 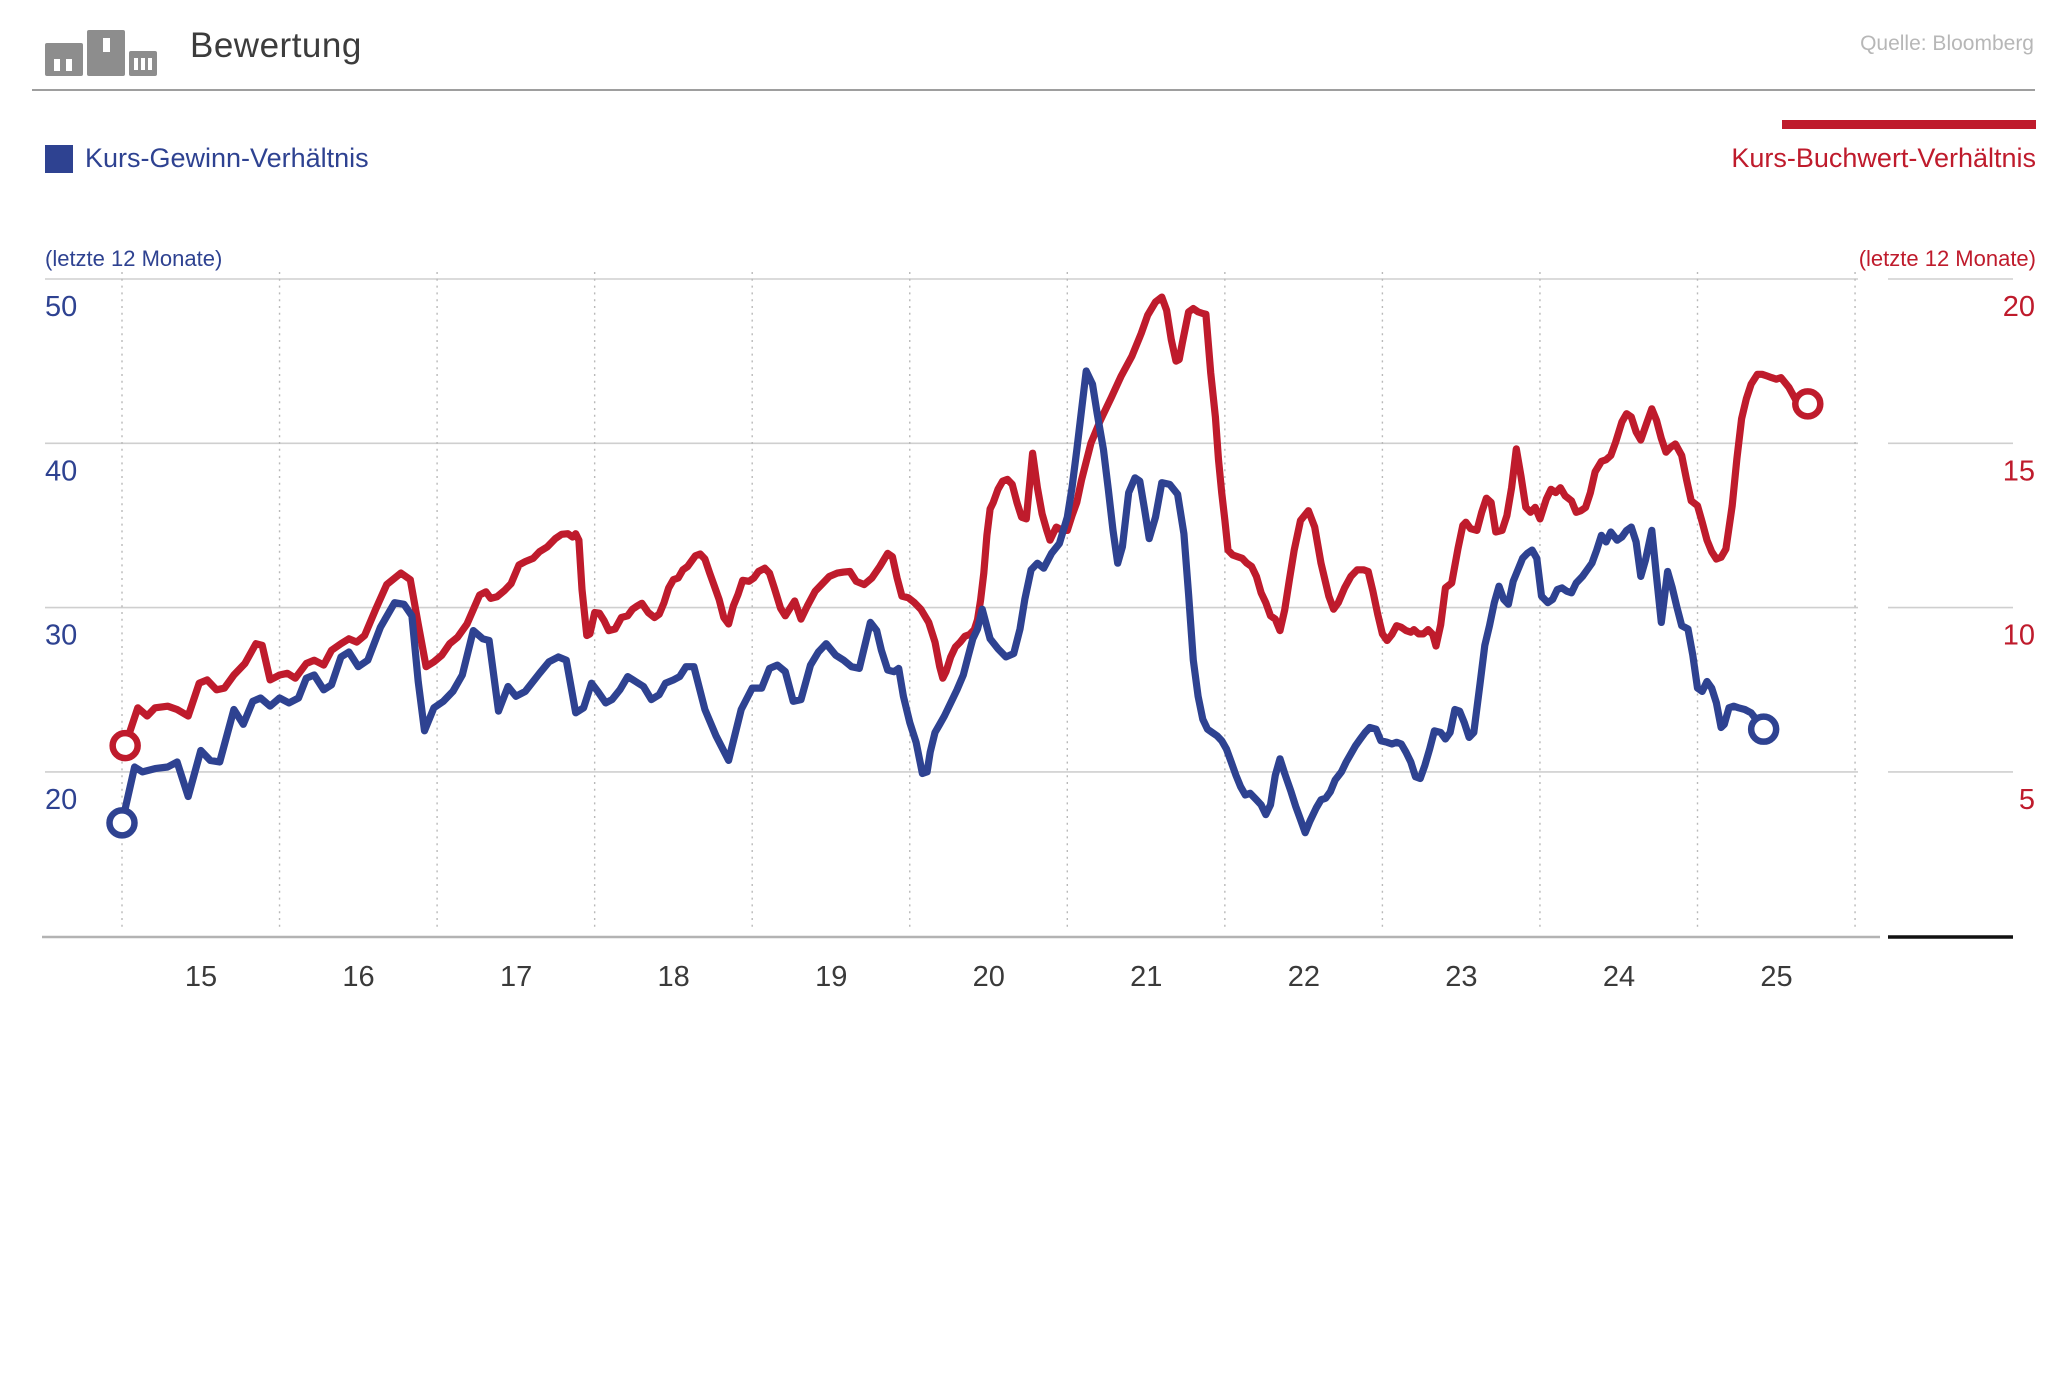 What do you see at coordinates (1909, 124) in the screenshot?
I see `red-bar-icon` at bounding box center [1909, 124].